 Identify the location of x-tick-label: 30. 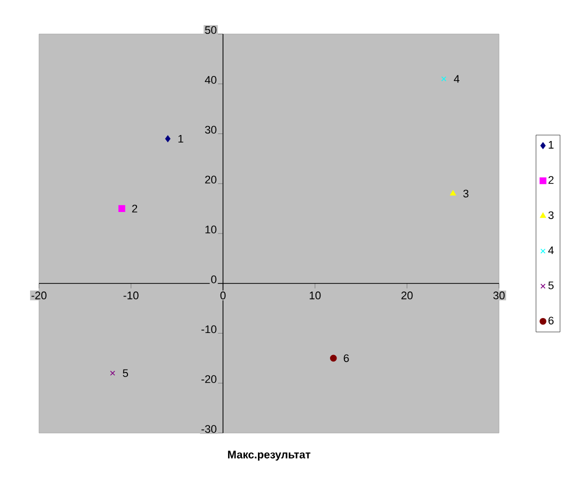
(499, 296).